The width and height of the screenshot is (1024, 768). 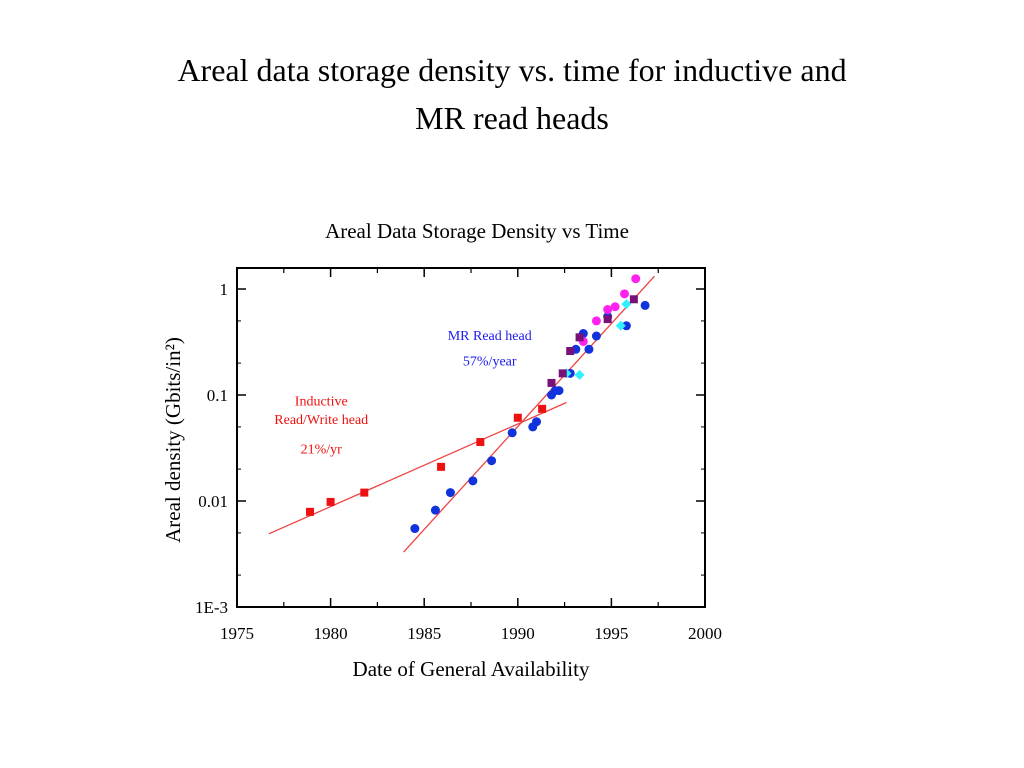 What do you see at coordinates (224, 289) in the screenshot?
I see `y-tick-label: 1` at bounding box center [224, 289].